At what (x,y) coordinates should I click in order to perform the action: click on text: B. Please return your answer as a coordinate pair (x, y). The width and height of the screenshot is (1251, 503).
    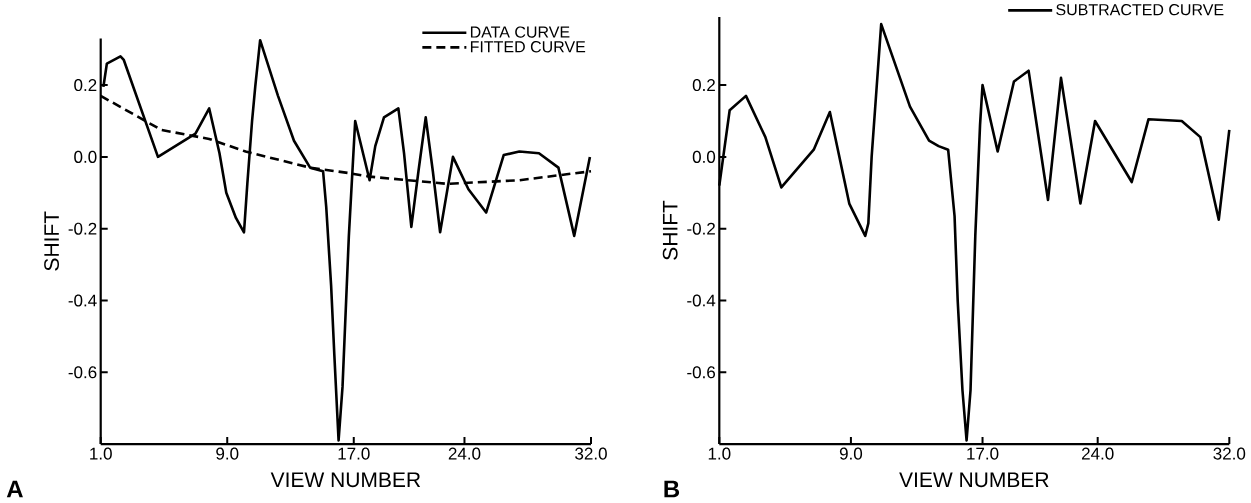
    Looking at the image, I should click on (672, 489).